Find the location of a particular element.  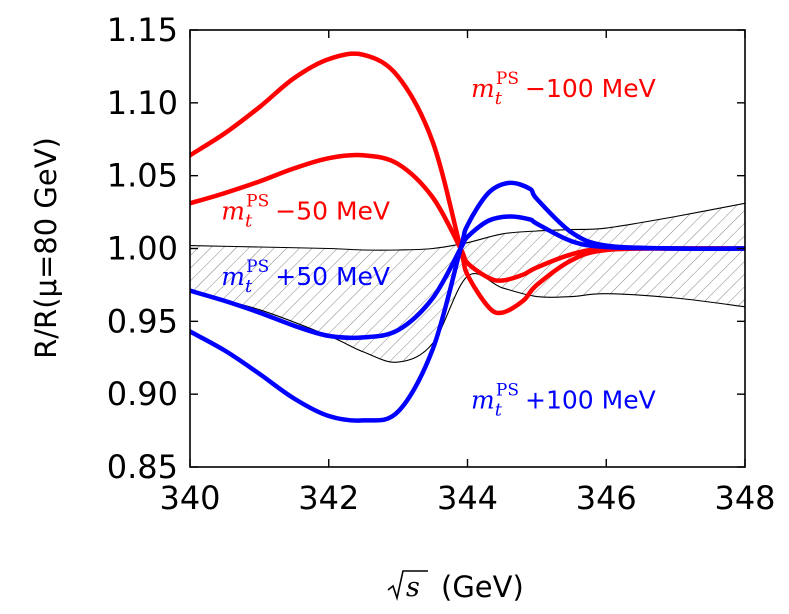

x-tick-label: 342 is located at coordinates (328, 498).